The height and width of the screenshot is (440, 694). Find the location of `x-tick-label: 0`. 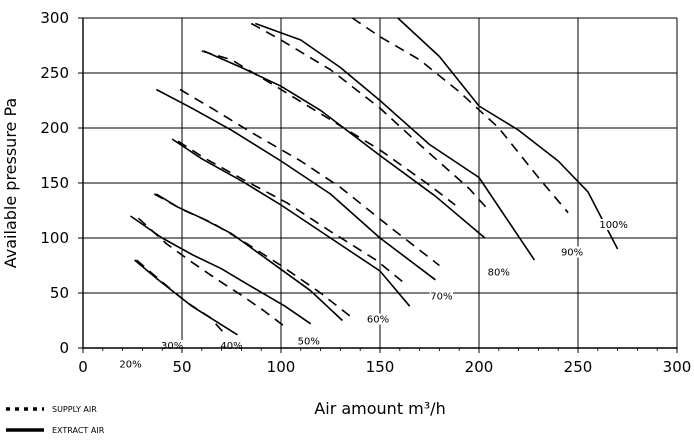

x-tick-label: 0 is located at coordinates (83, 367).